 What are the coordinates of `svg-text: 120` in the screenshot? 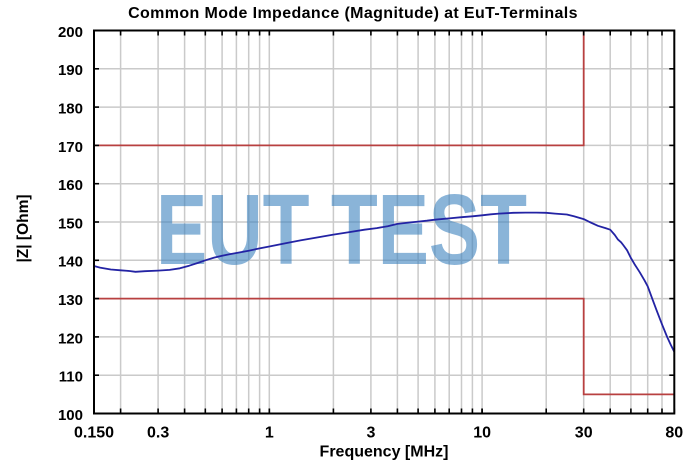 It's located at (70, 338).